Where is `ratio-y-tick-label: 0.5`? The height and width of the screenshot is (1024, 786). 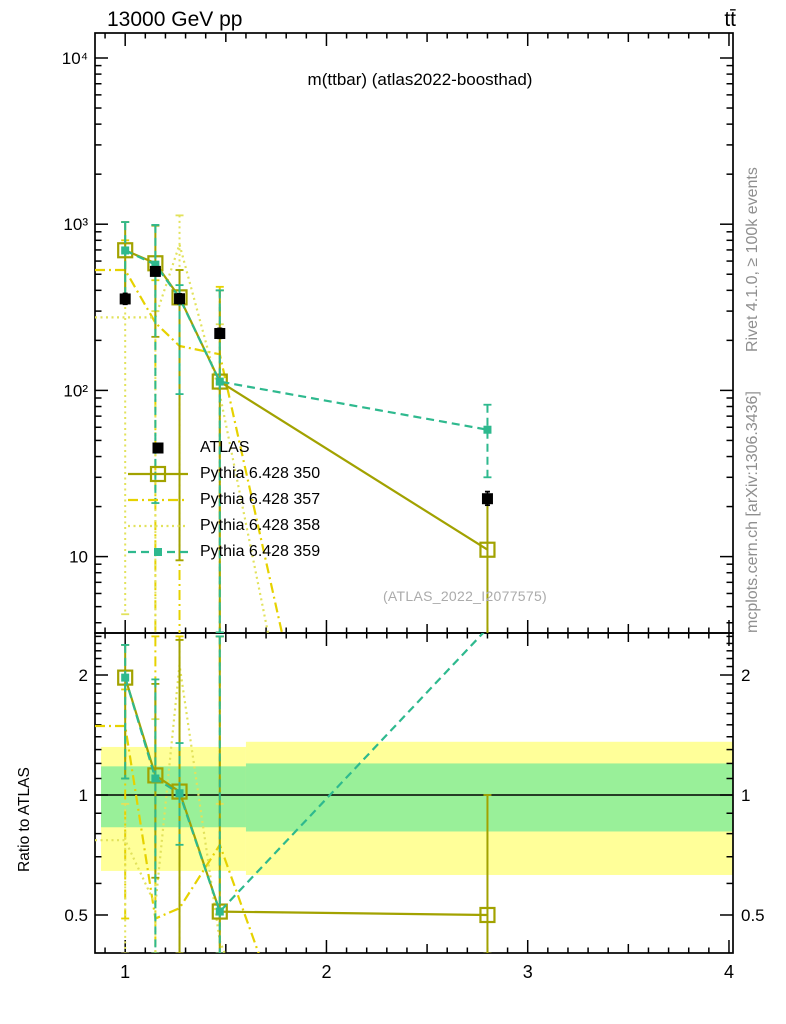
ratio-y-tick-label: 0.5 is located at coordinates (76, 915).